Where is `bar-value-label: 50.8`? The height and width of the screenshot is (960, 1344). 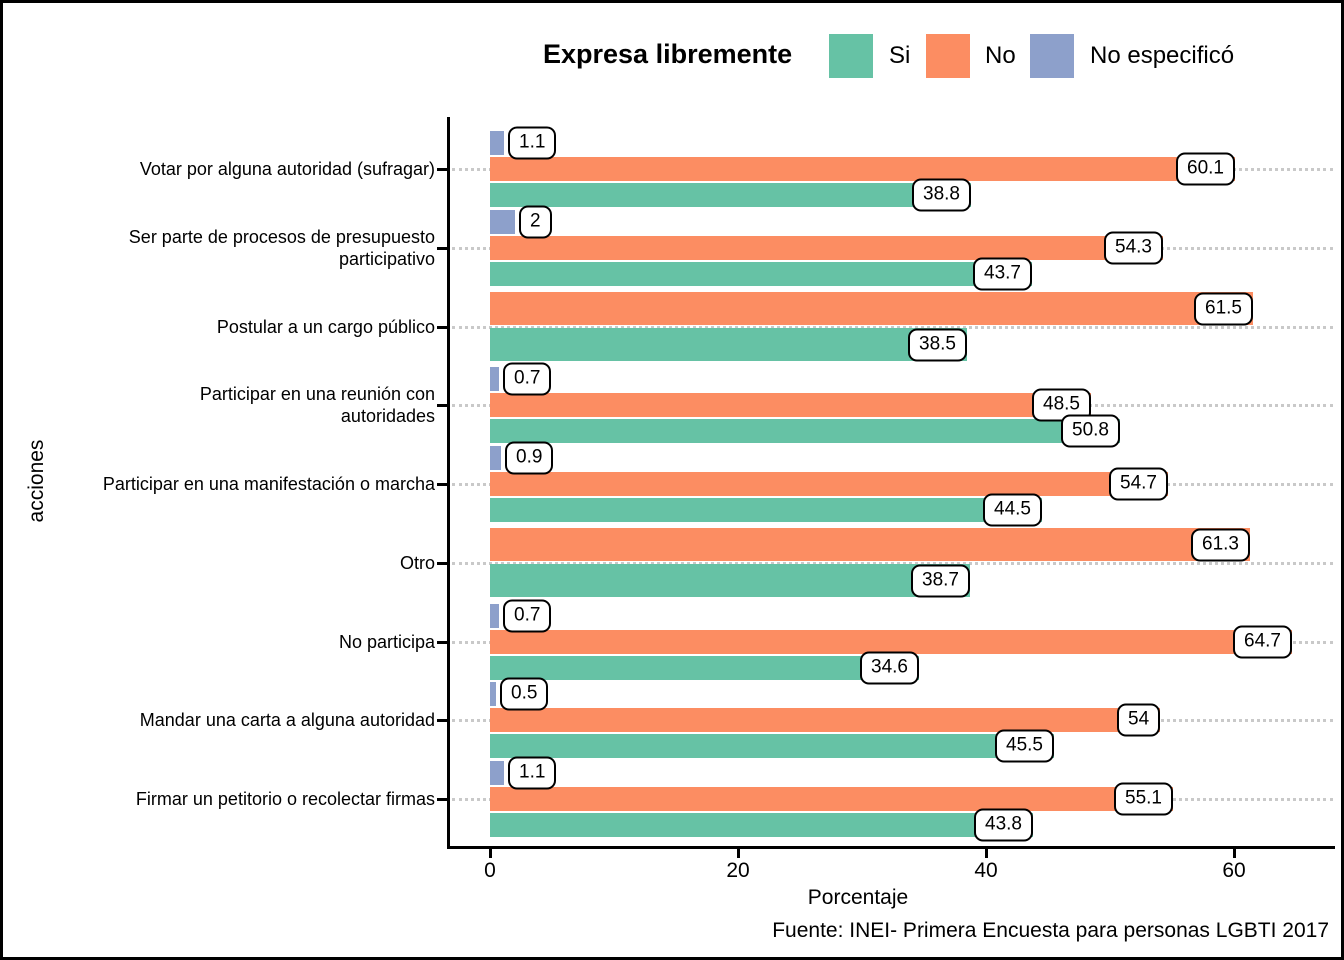
bar-value-label: 50.8 is located at coordinates (1090, 431).